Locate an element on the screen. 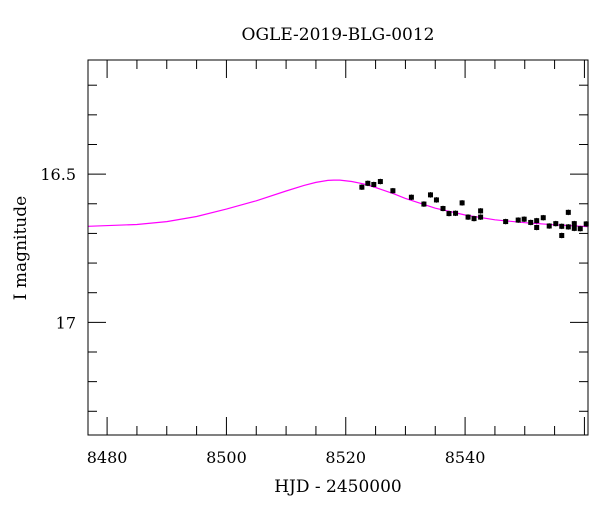 The height and width of the screenshot is (517, 600). y-axis-label: I magnitude is located at coordinates (21, 248).